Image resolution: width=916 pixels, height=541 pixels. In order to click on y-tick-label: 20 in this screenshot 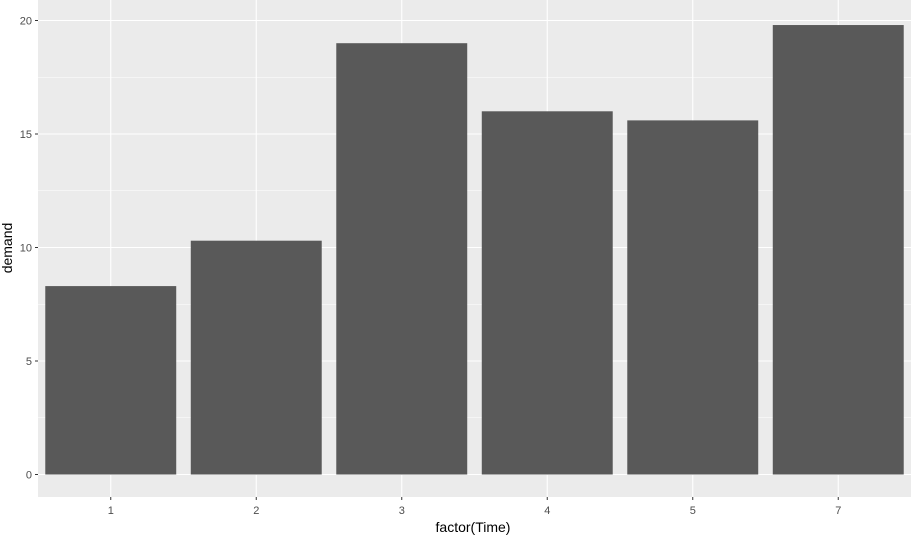, I will do `click(26, 22)`.